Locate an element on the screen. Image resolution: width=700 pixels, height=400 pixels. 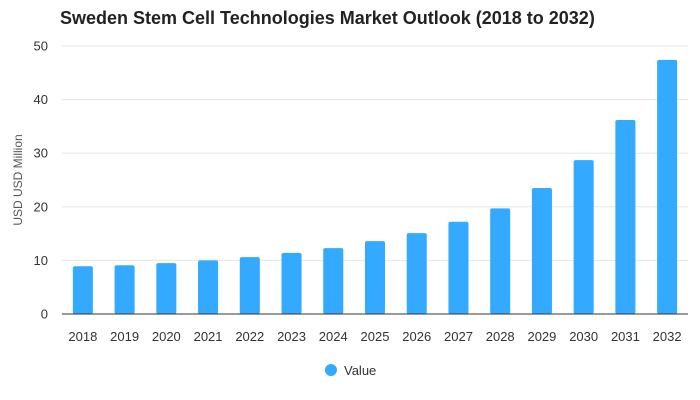
y-axis-title: USD USD Million is located at coordinates (18, 179).